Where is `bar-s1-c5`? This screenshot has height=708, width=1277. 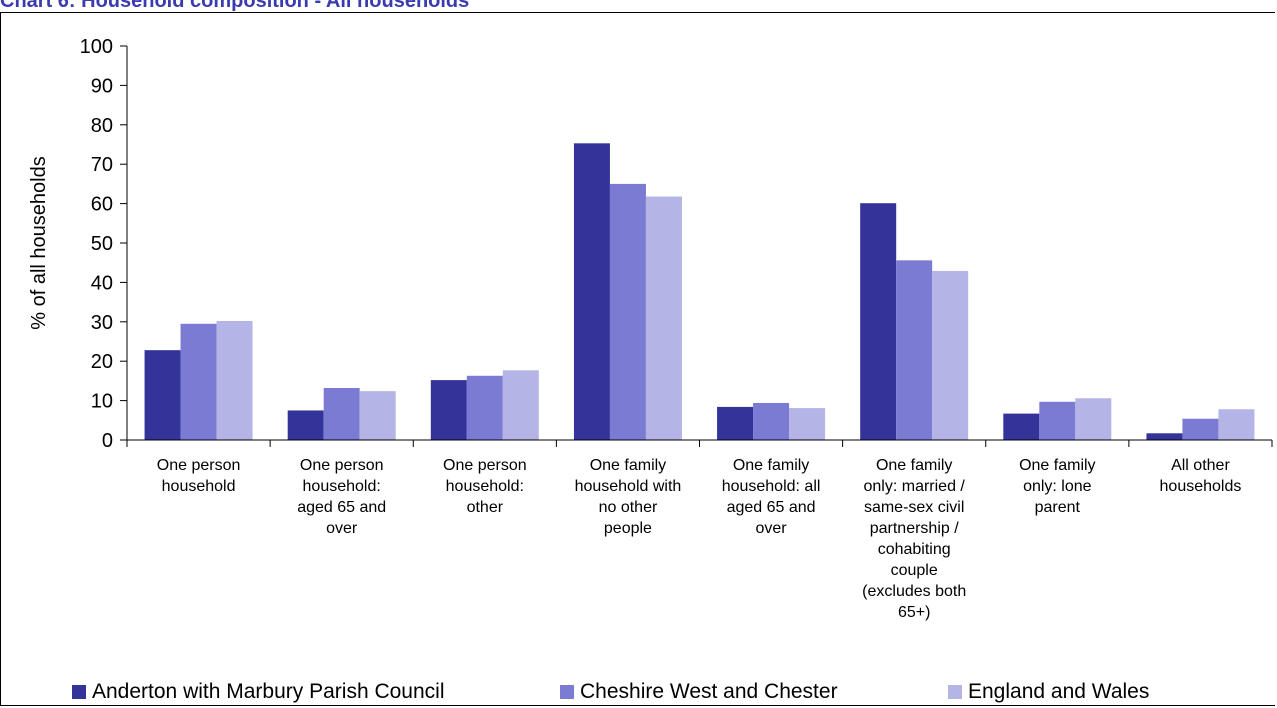
bar-s1-c5 is located at coordinates (914, 350).